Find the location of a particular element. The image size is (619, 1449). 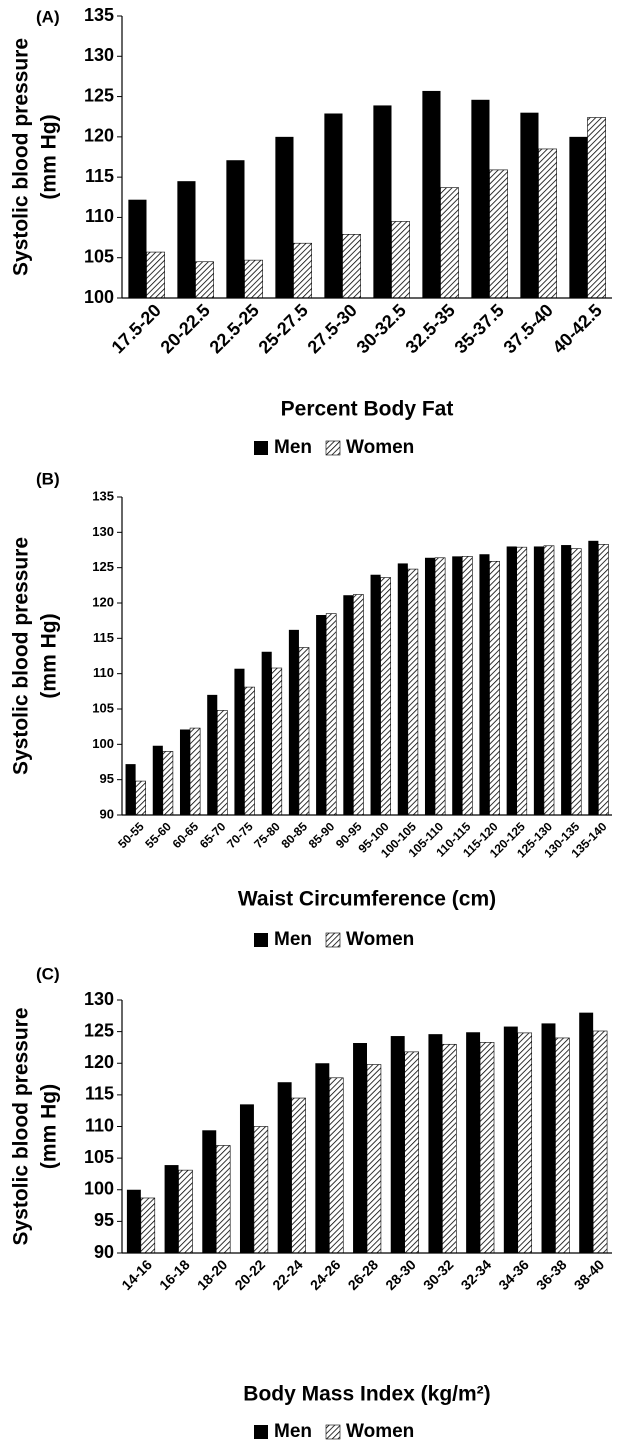

x-tick-label: 24-26 is located at coordinates (325, 1274).